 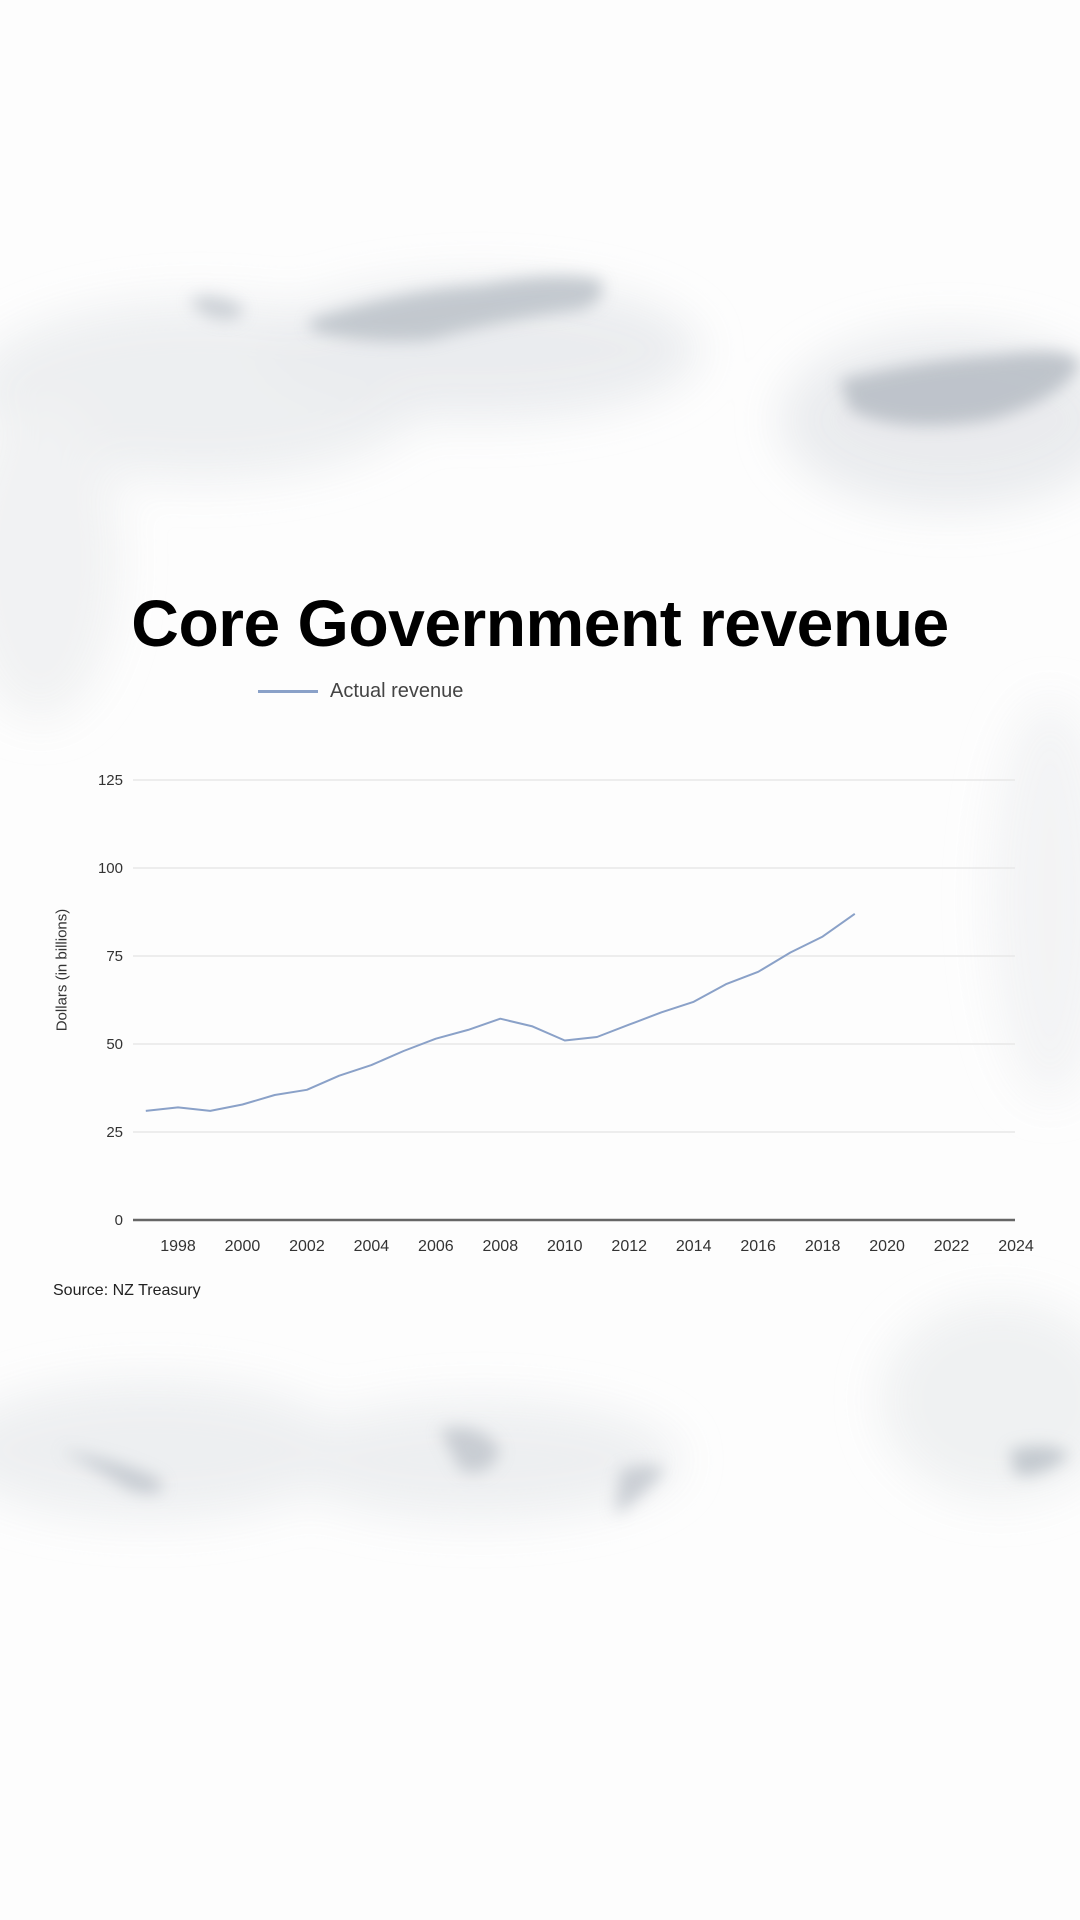 I want to click on x-tick-label: 2022, so click(x=952, y=1246).